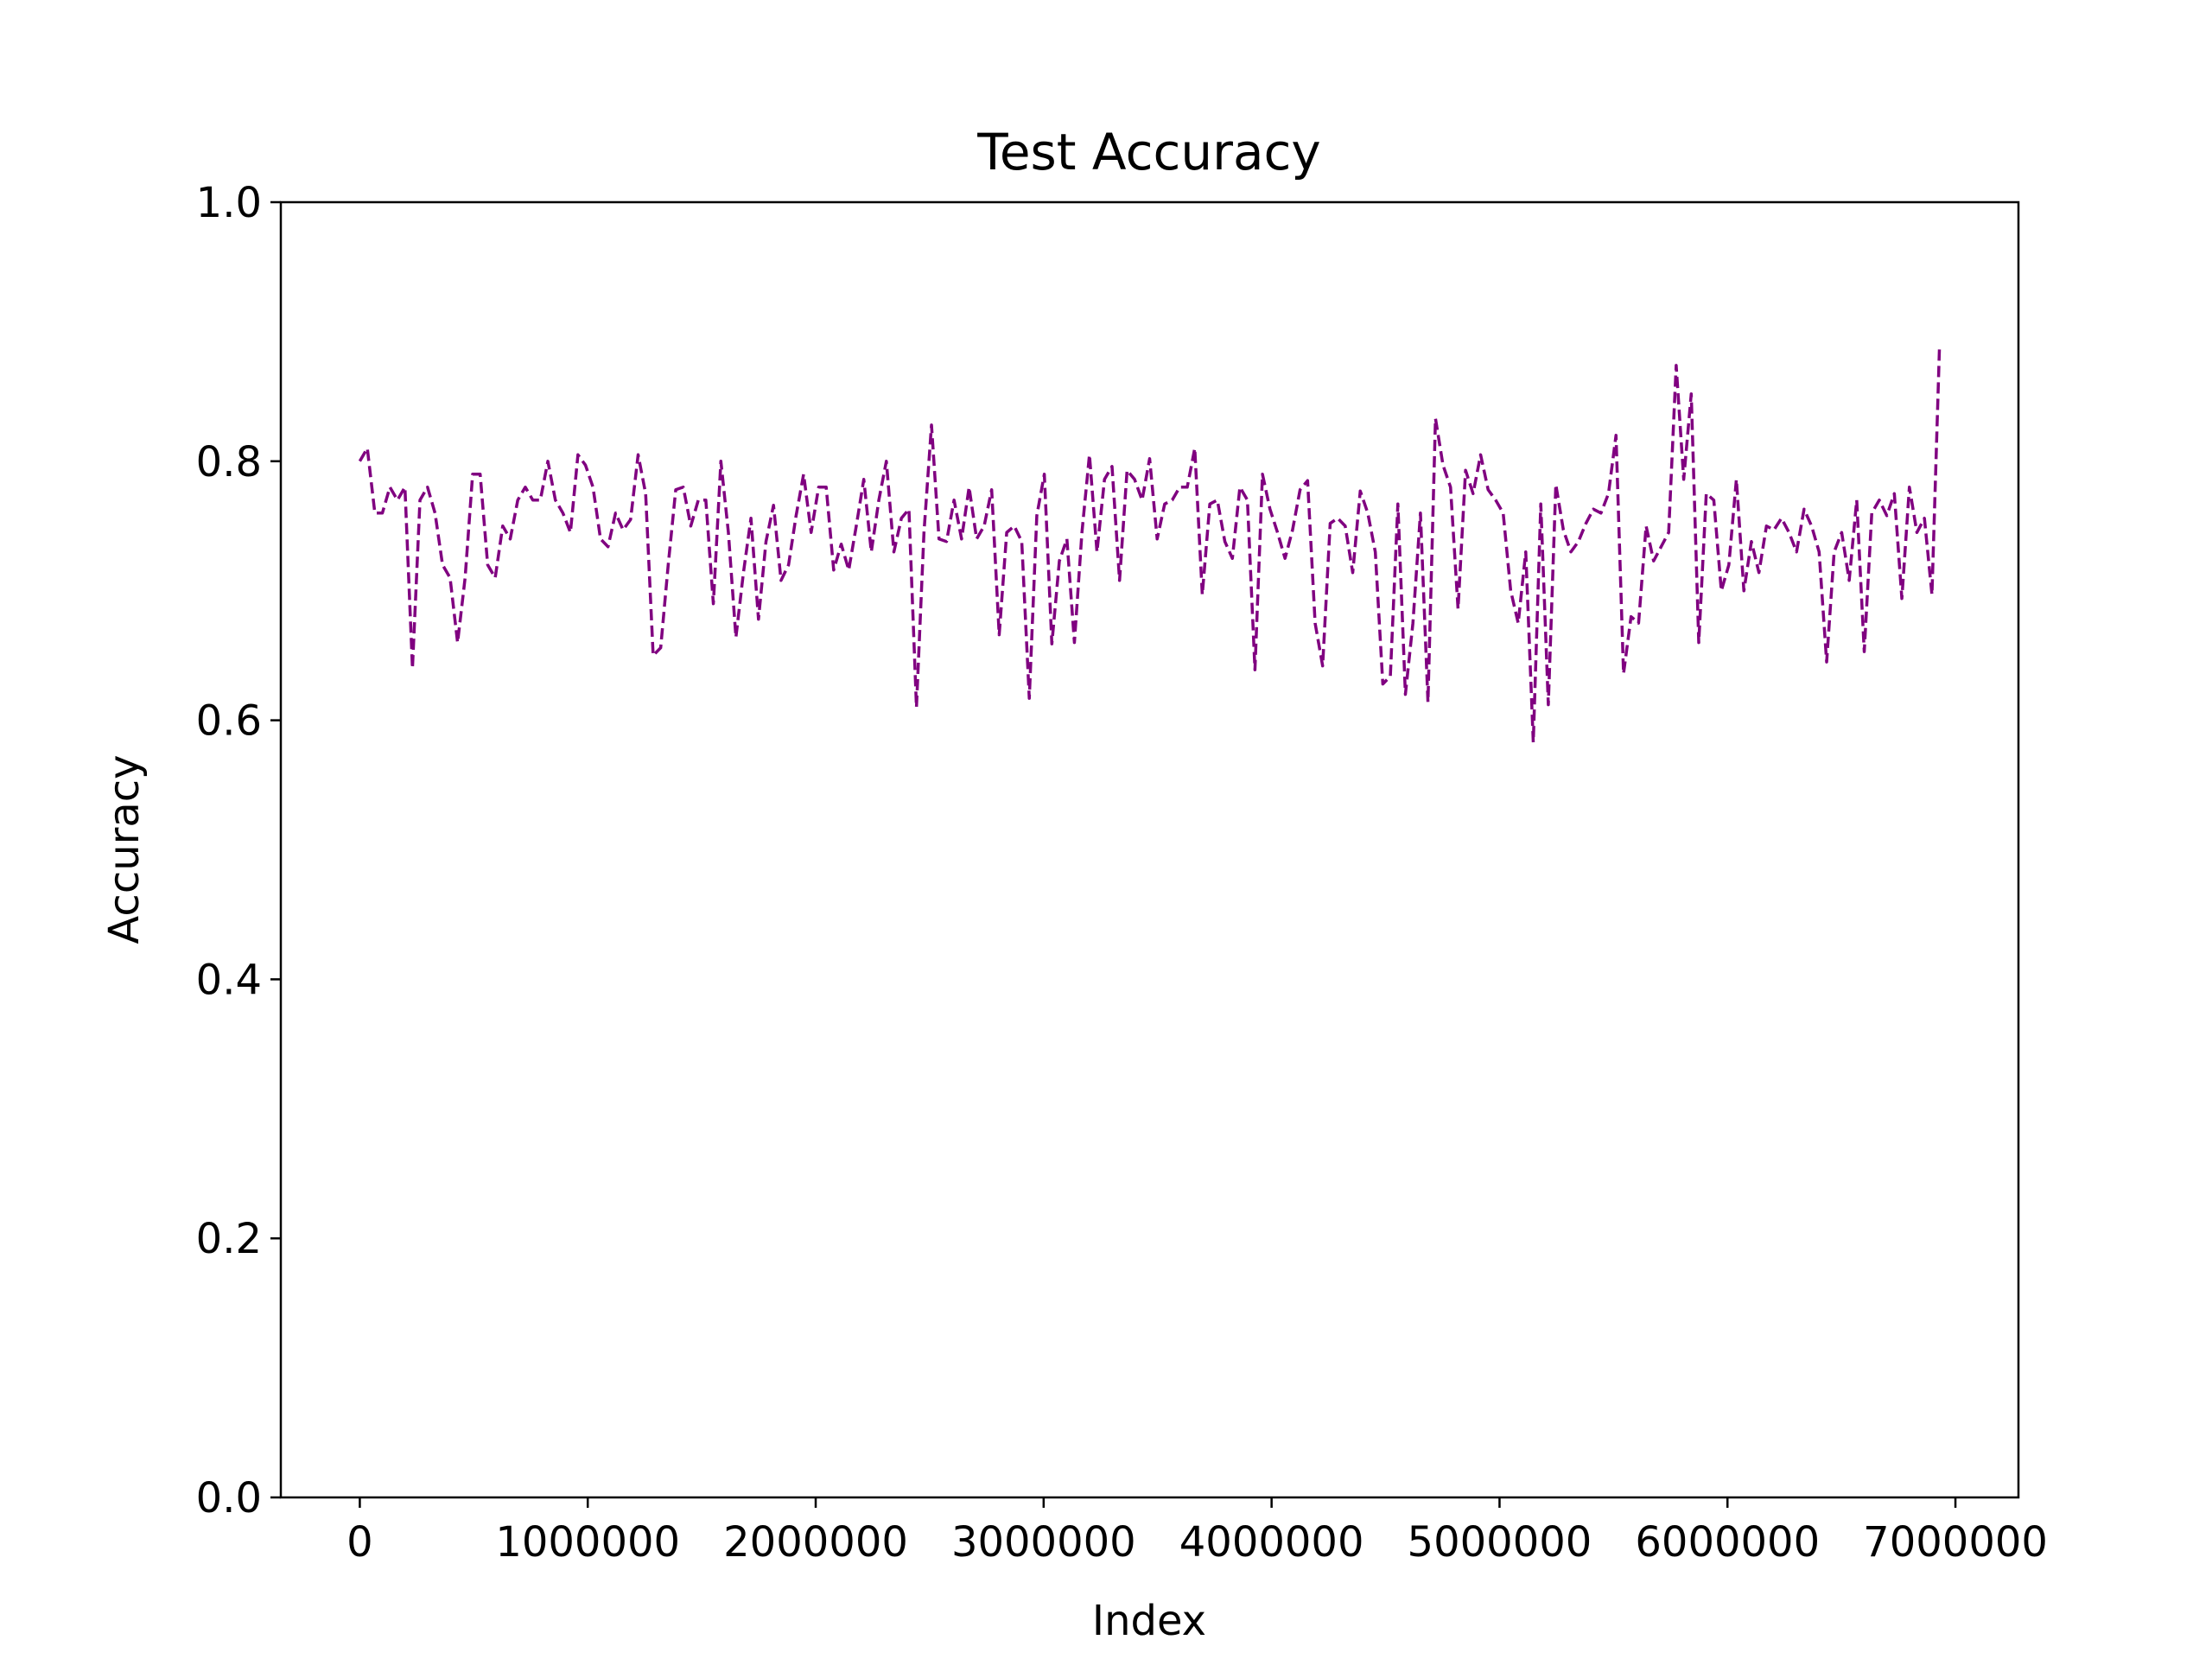 Image resolution: width=2212 pixels, height=1659 pixels. What do you see at coordinates (229, 721) in the screenshot?
I see `y-tick-label: 0.6` at bounding box center [229, 721].